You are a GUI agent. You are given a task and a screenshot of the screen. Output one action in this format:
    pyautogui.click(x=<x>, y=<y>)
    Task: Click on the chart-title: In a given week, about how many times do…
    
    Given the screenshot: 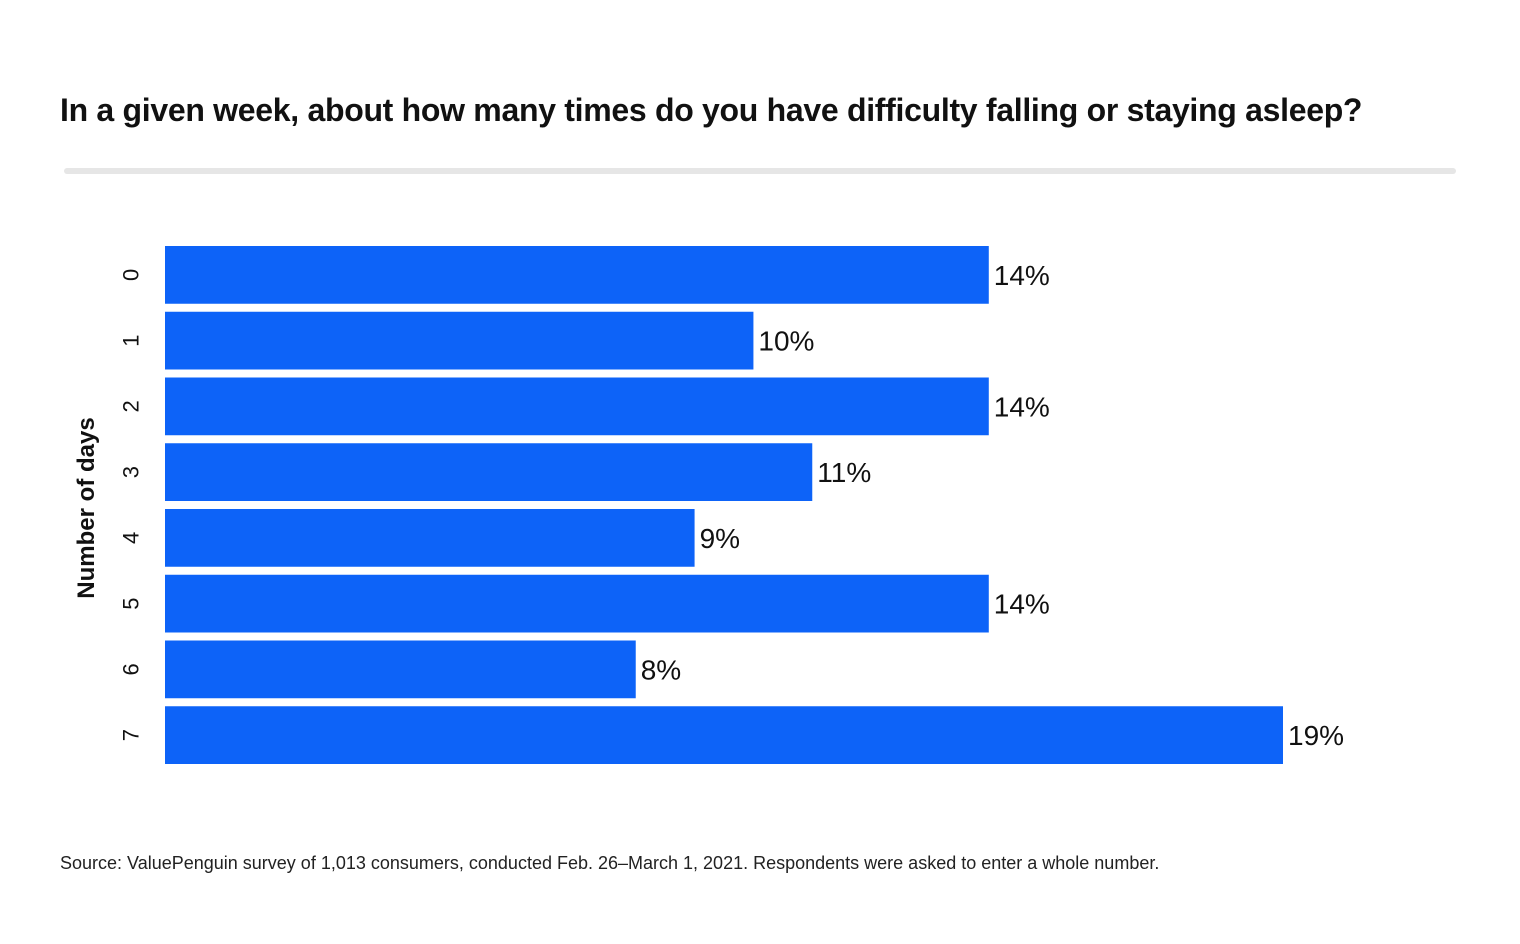 What is the action you would take?
    pyautogui.click(x=711, y=110)
    